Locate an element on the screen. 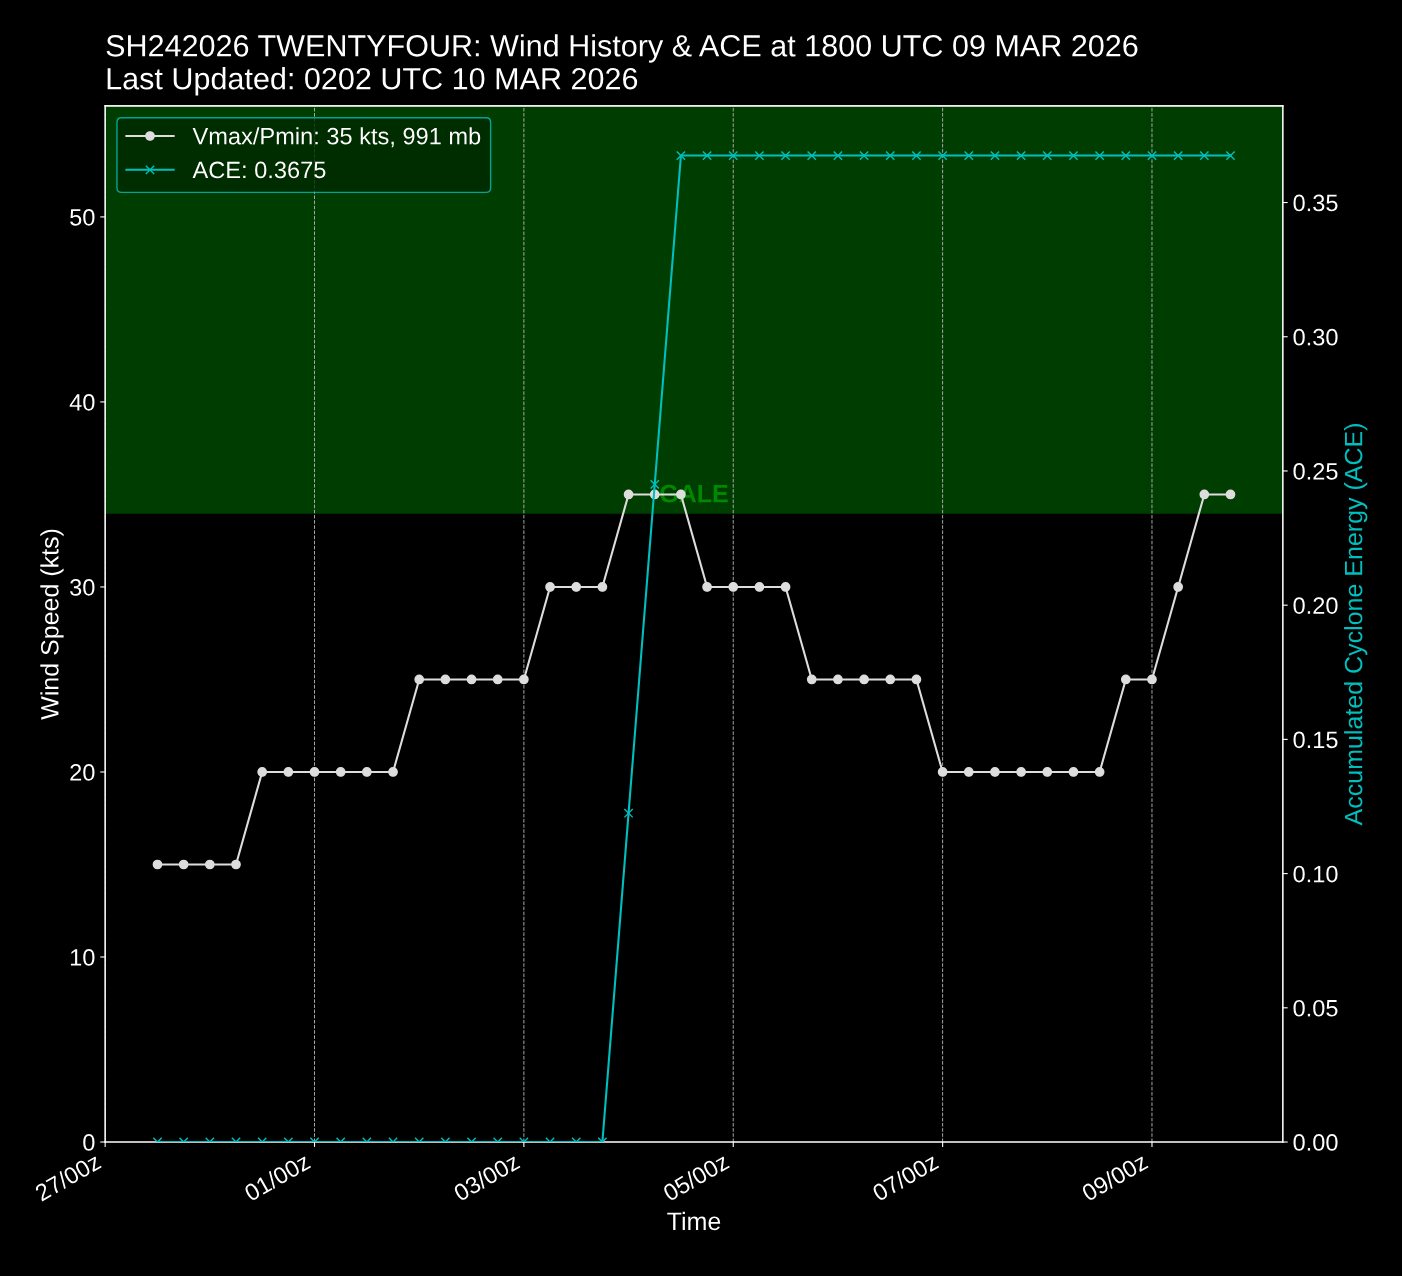  y-tick-label: 0 is located at coordinates (89, 1142).